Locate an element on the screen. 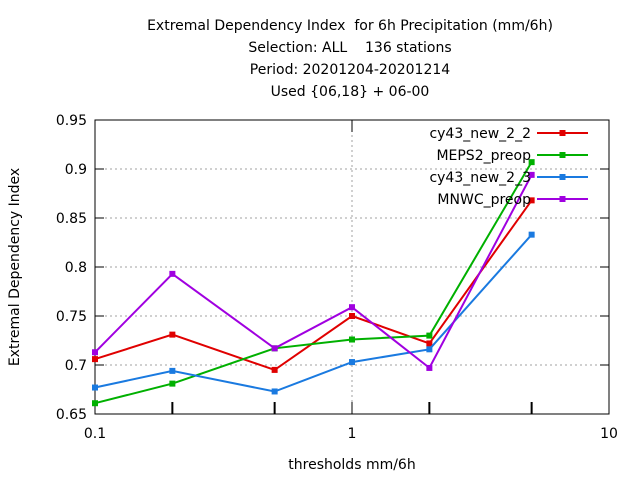 The width and height of the screenshot is (640, 480). x-tick-label: 10 is located at coordinates (609, 434).